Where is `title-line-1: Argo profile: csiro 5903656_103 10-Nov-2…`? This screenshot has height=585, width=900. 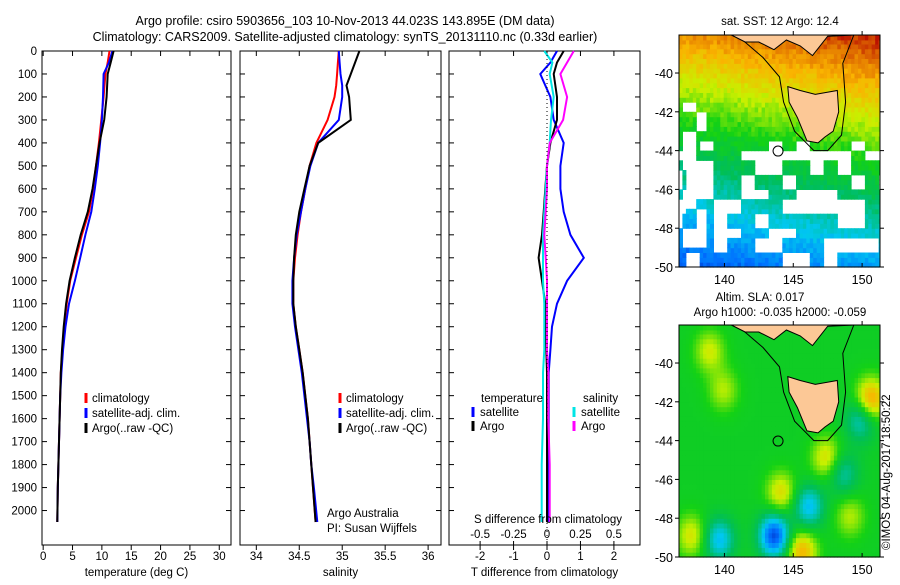
title-line-1: Argo profile: csiro 5903656_103 10-Nov-2… is located at coordinates (344, 21).